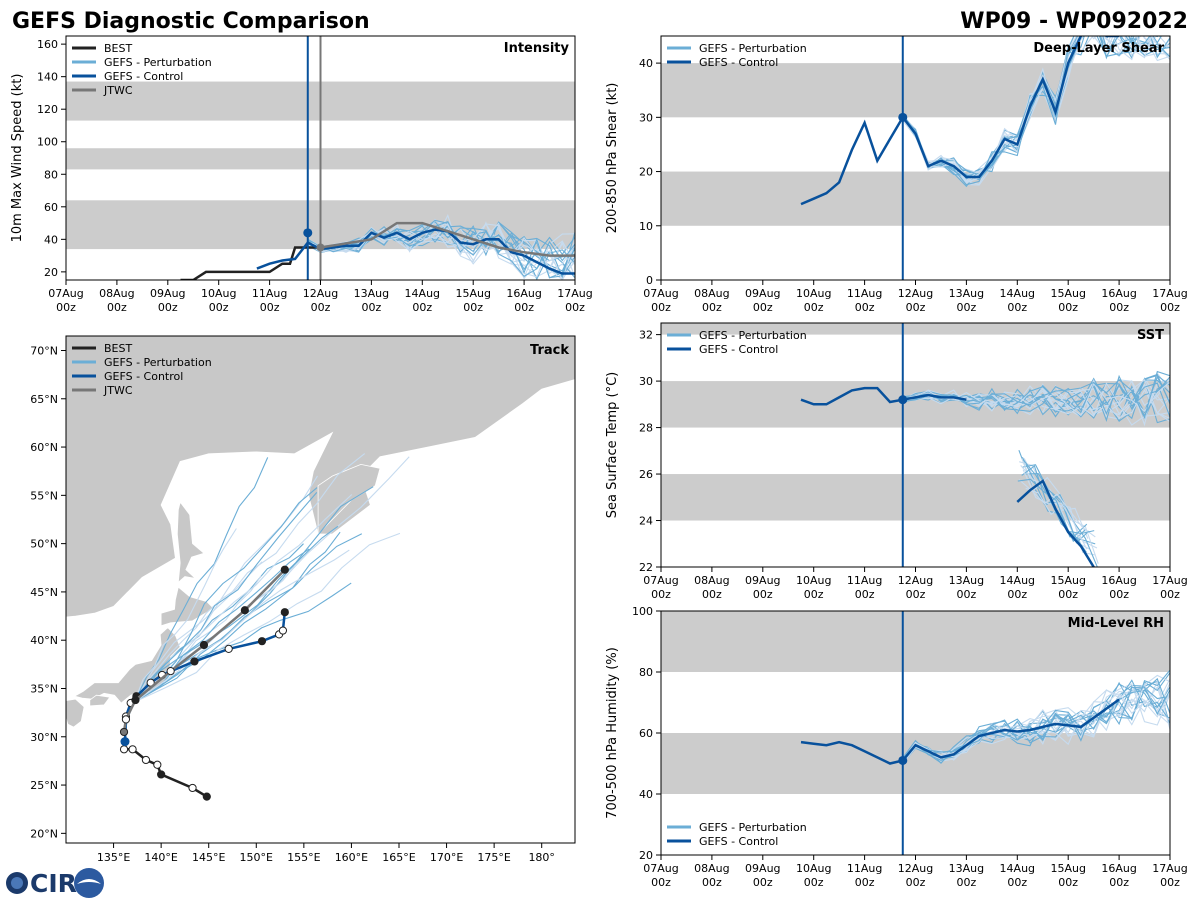  What do you see at coordinates (738, 349) in the screenshot?
I see `legend-label: GEFS - Control` at bounding box center [738, 349].